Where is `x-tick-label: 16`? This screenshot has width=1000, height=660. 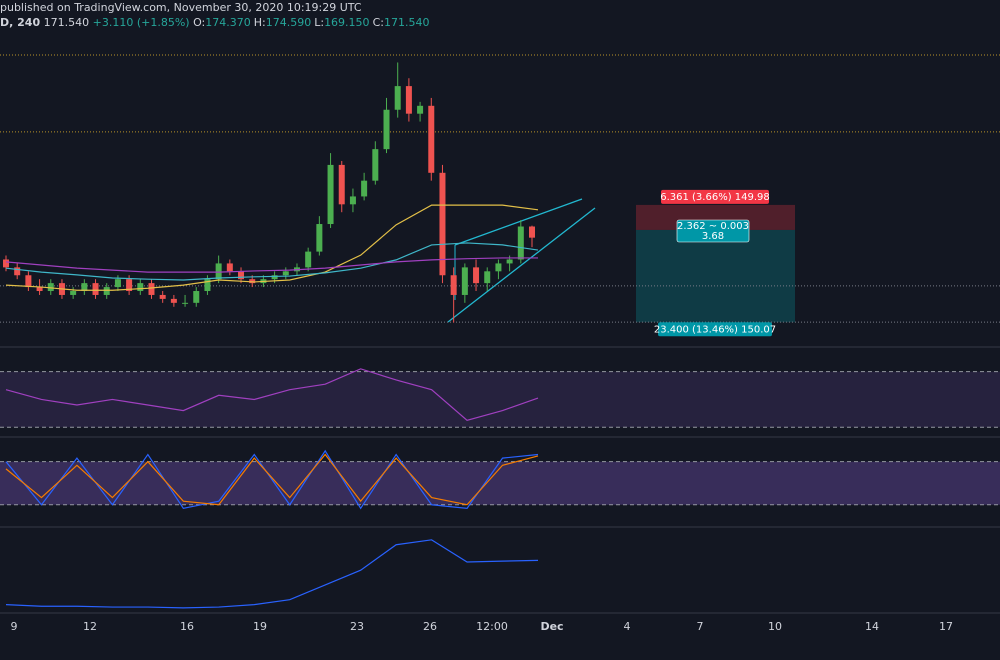
x-tick-label: 16 is located at coordinates (187, 626).